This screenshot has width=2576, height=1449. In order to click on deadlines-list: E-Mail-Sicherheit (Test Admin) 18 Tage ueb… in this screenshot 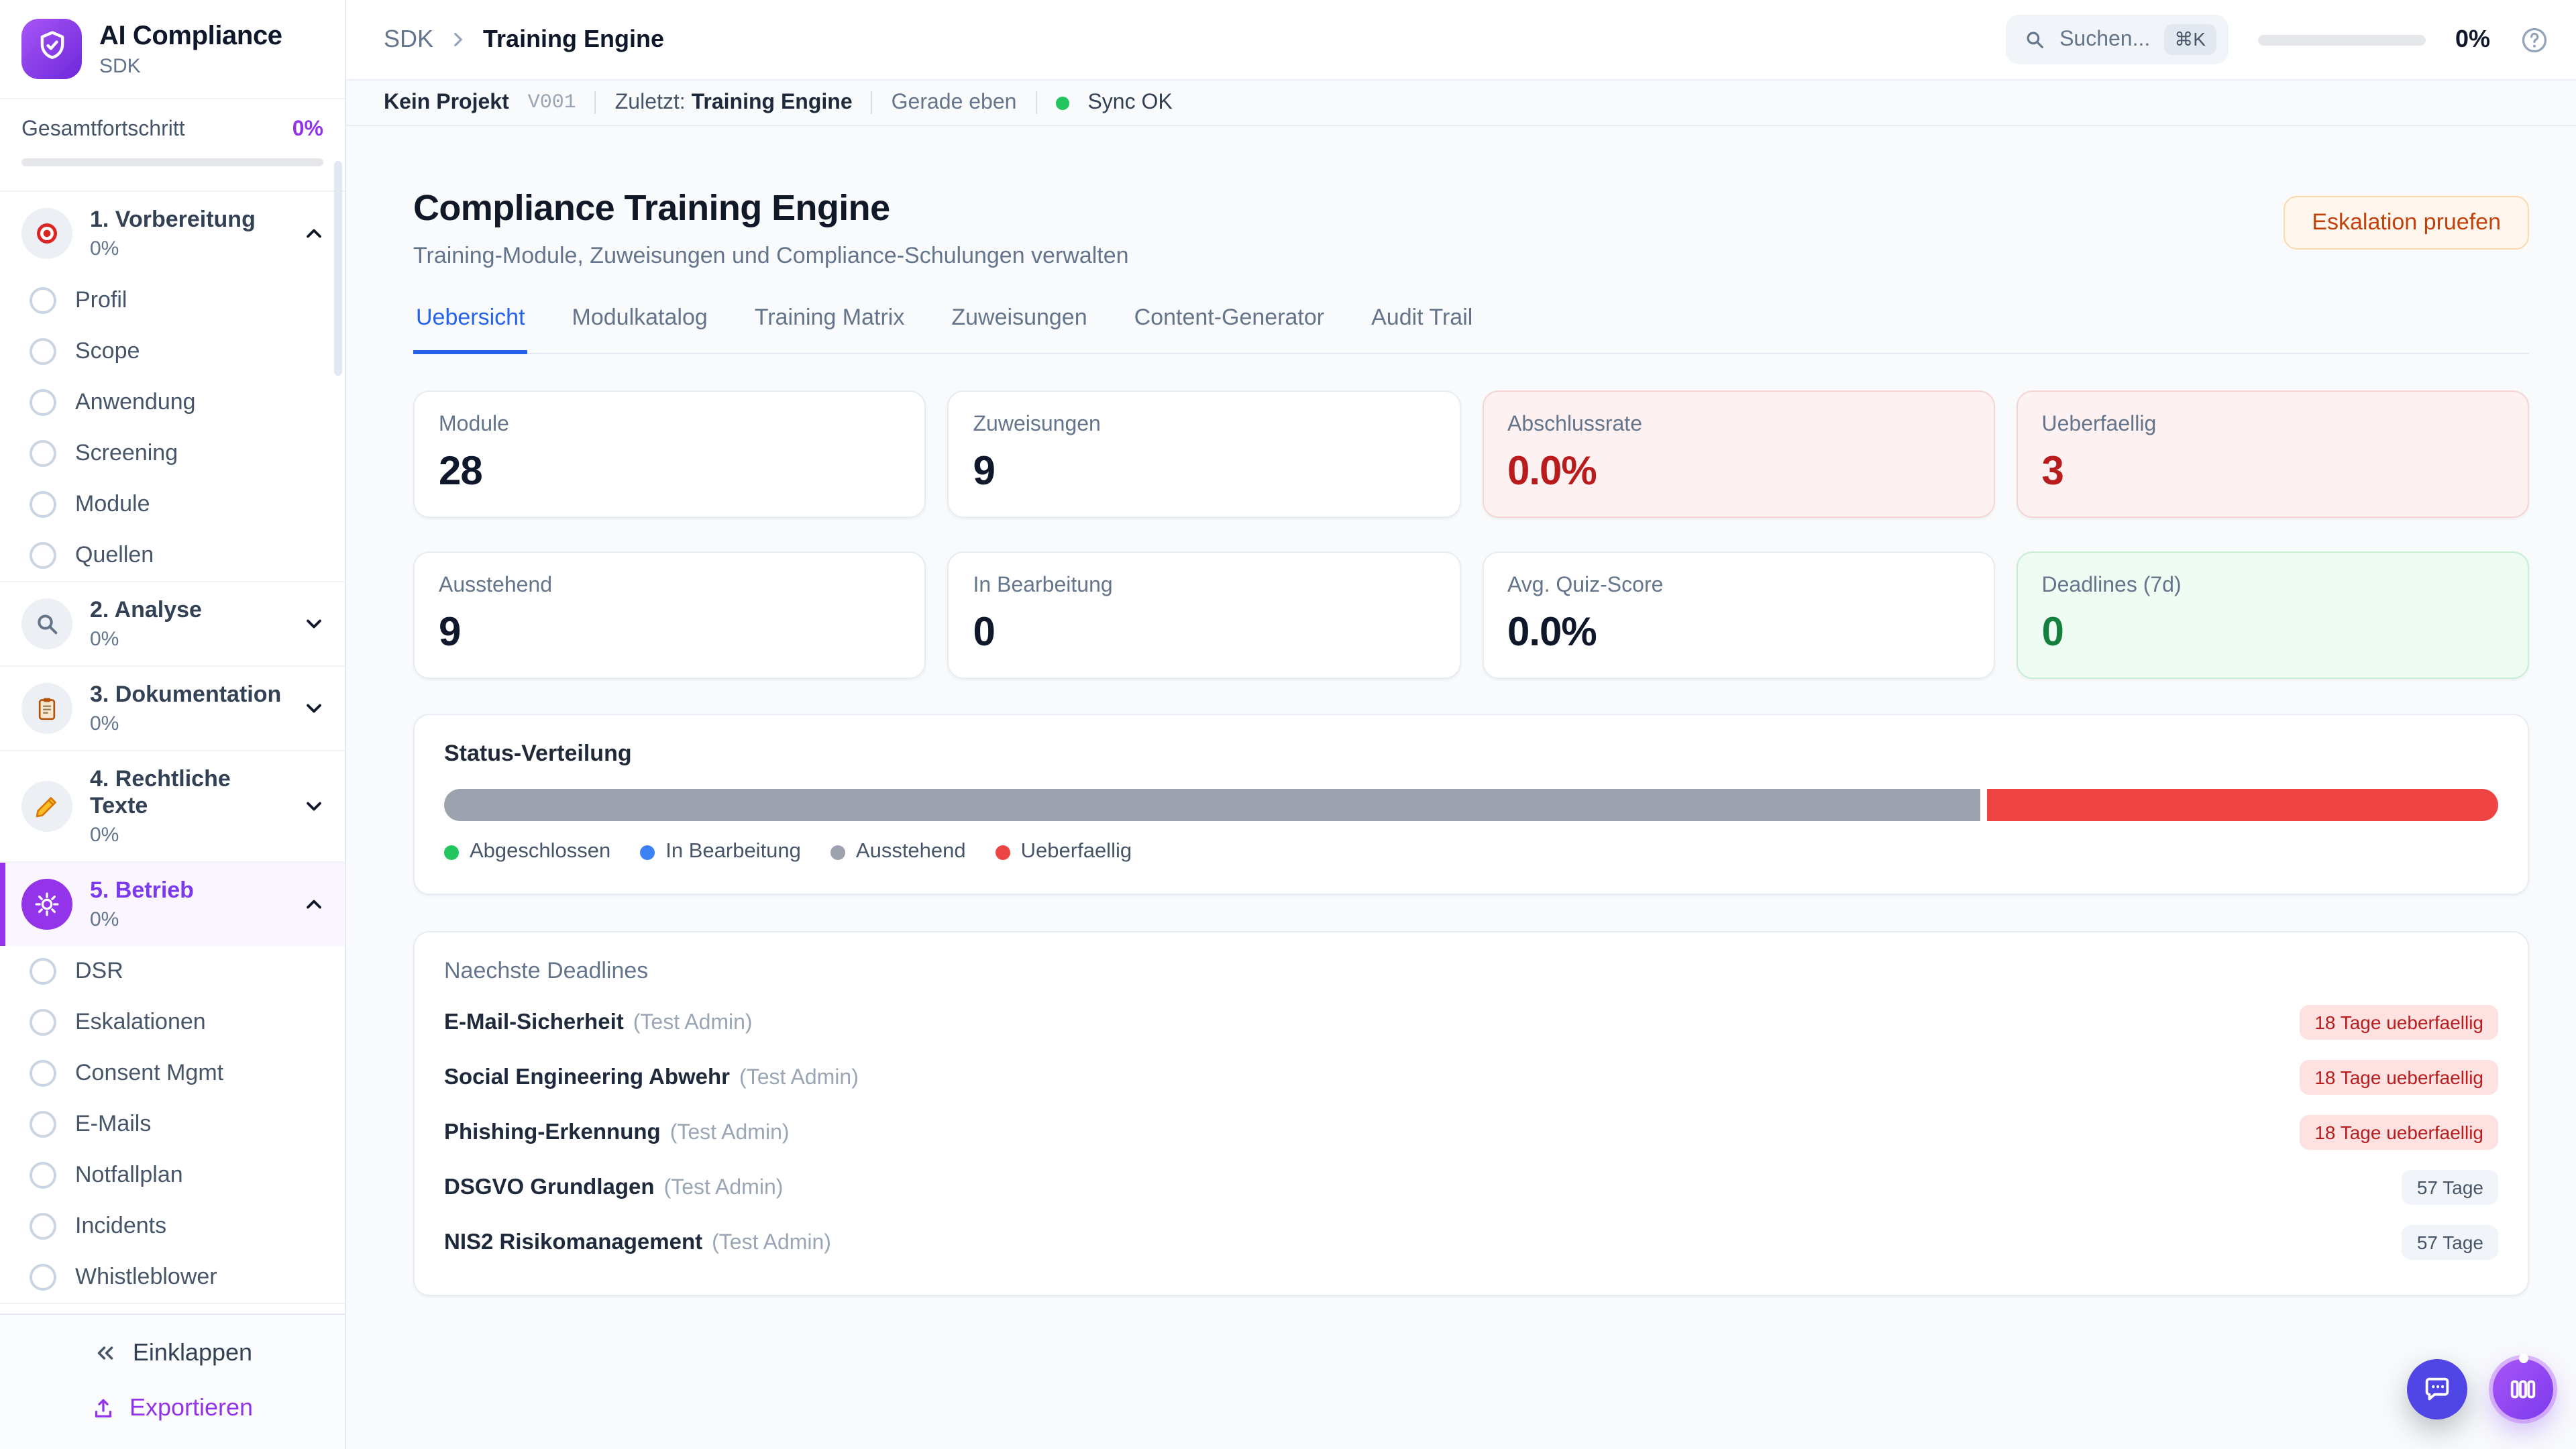, I will do `click(1471, 1132)`.